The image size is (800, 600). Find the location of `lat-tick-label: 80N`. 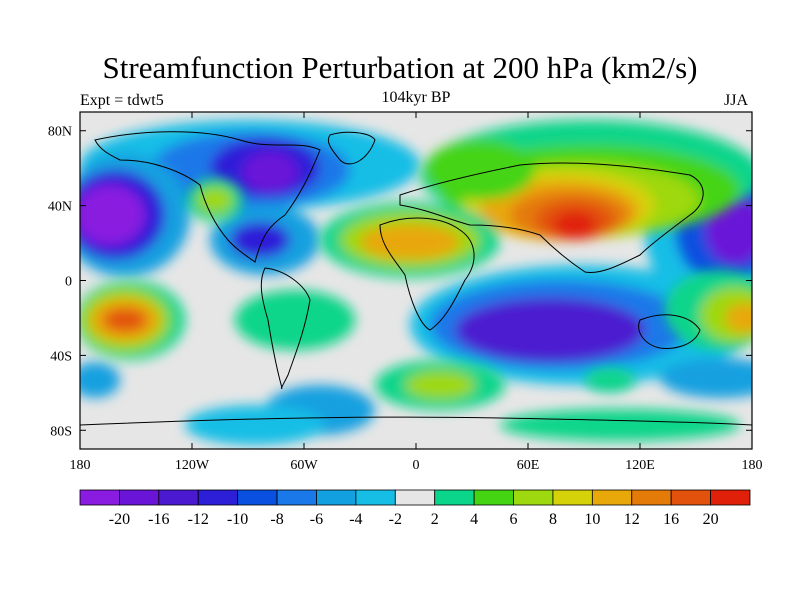

lat-tick-label: 80N is located at coordinates (60, 132).